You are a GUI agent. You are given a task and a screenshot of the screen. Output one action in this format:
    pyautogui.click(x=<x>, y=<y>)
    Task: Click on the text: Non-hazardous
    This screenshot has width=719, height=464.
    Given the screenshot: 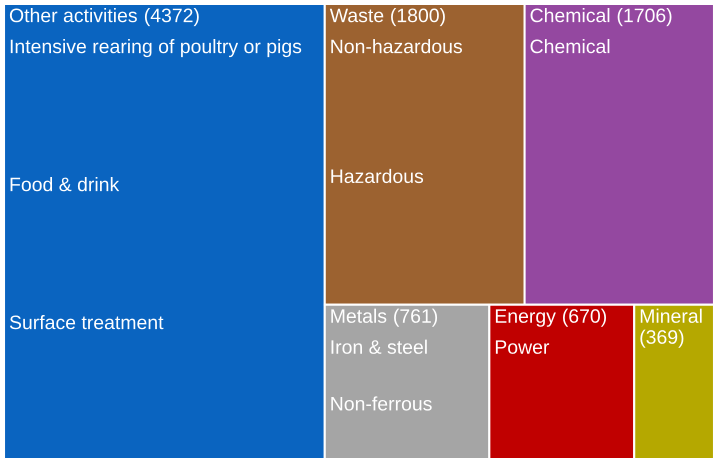 What is the action you would take?
    pyautogui.click(x=396, y=46)
    